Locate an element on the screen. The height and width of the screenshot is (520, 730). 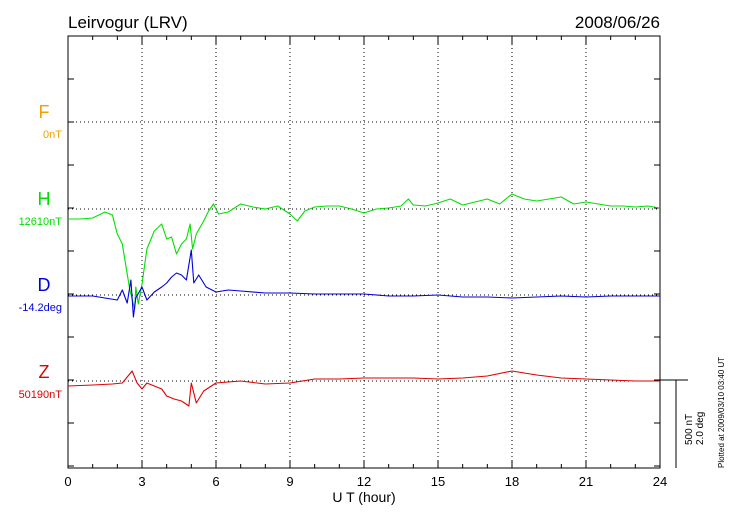
channel-baseline-d: -14.2deg is located at coordinates (40, 308).